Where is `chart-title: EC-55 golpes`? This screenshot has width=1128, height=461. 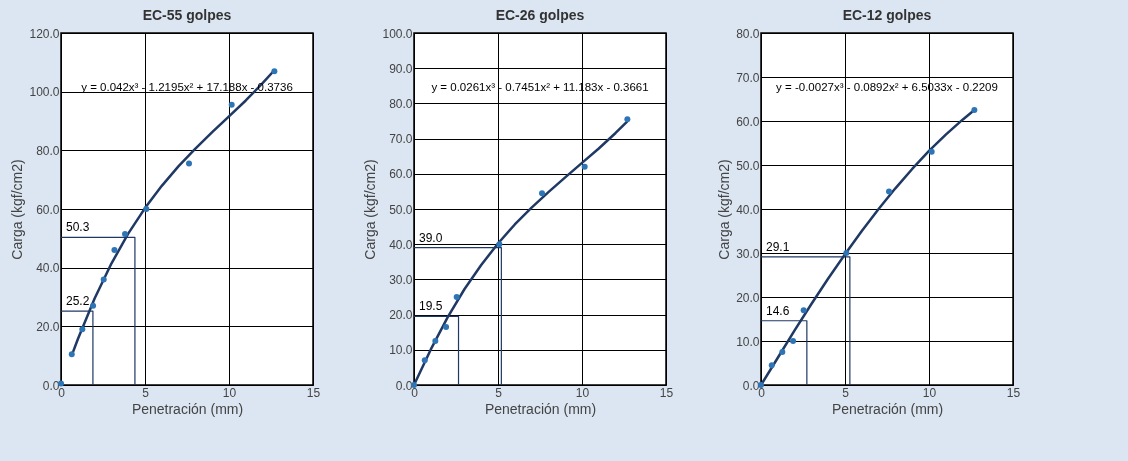 chart-title: EC-55 golpes is located at coordinates (187, 15).